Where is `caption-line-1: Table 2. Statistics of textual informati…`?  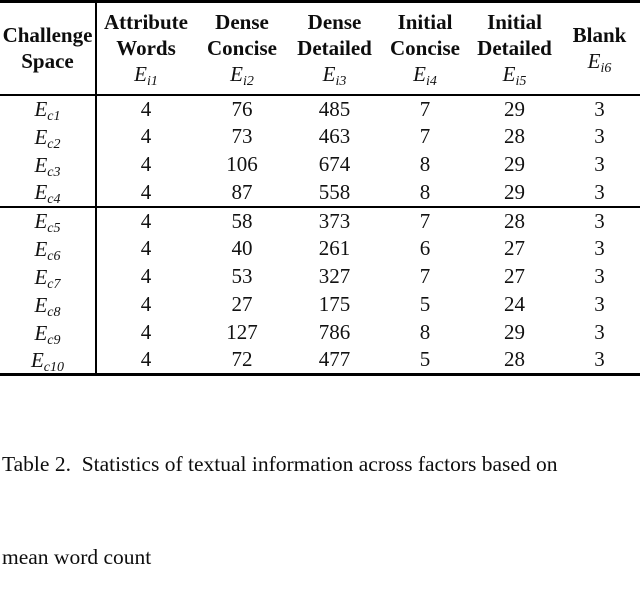 caption-line-1: Table 2. Statistics of textual informati… is located at coordinates (280, 464).